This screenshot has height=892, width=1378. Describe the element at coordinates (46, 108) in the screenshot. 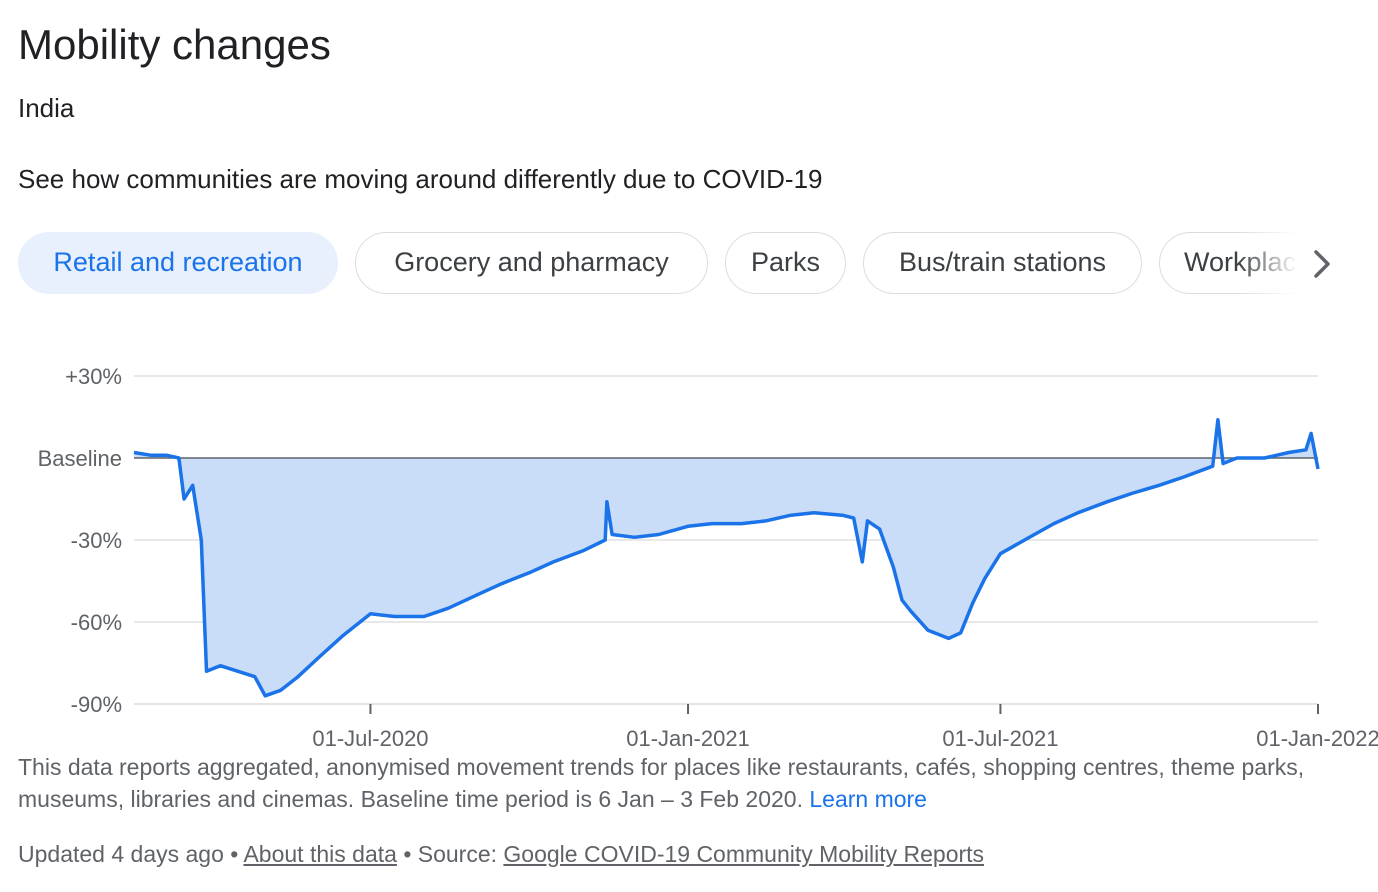

I see `region-label: India` at that location.